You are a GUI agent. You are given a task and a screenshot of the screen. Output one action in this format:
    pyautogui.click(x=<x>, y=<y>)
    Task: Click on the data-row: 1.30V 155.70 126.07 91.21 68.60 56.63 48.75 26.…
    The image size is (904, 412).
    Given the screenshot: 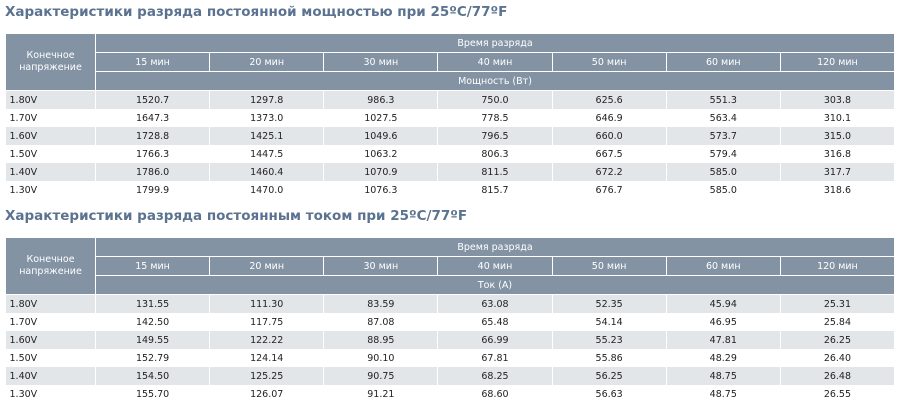 What is the action you would take?
    pyautogui.click(x=450, y=394)
    